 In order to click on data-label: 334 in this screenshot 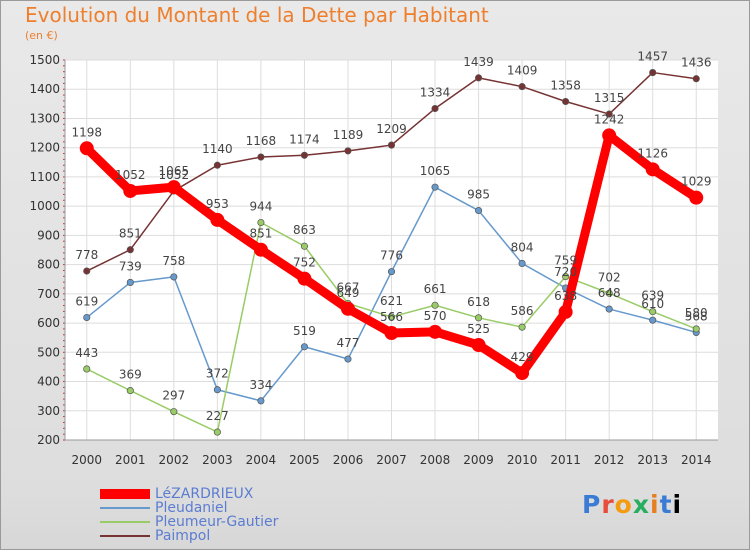, I will do `click(260, 385)`.